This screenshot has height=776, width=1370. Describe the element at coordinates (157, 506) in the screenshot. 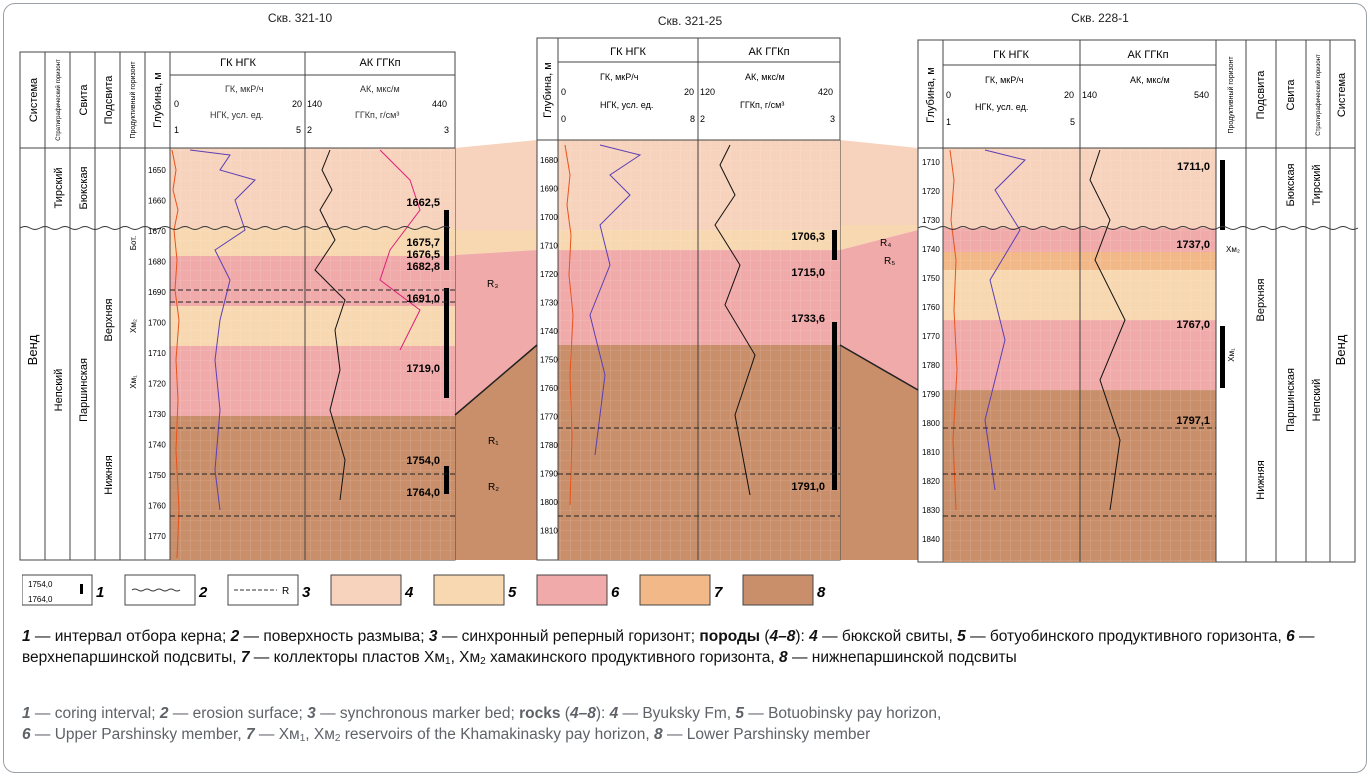

I see `depth-tick-label: 1760` at that location.